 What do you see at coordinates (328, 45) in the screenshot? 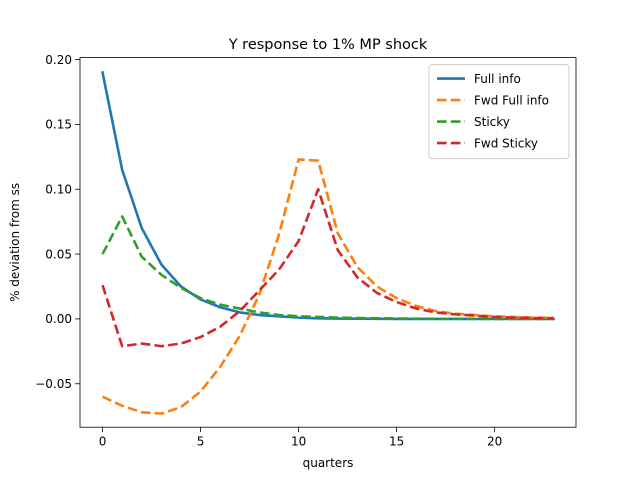
I see `chart-title: Y response to 1% MP shock` at bounding box center [328, 45].